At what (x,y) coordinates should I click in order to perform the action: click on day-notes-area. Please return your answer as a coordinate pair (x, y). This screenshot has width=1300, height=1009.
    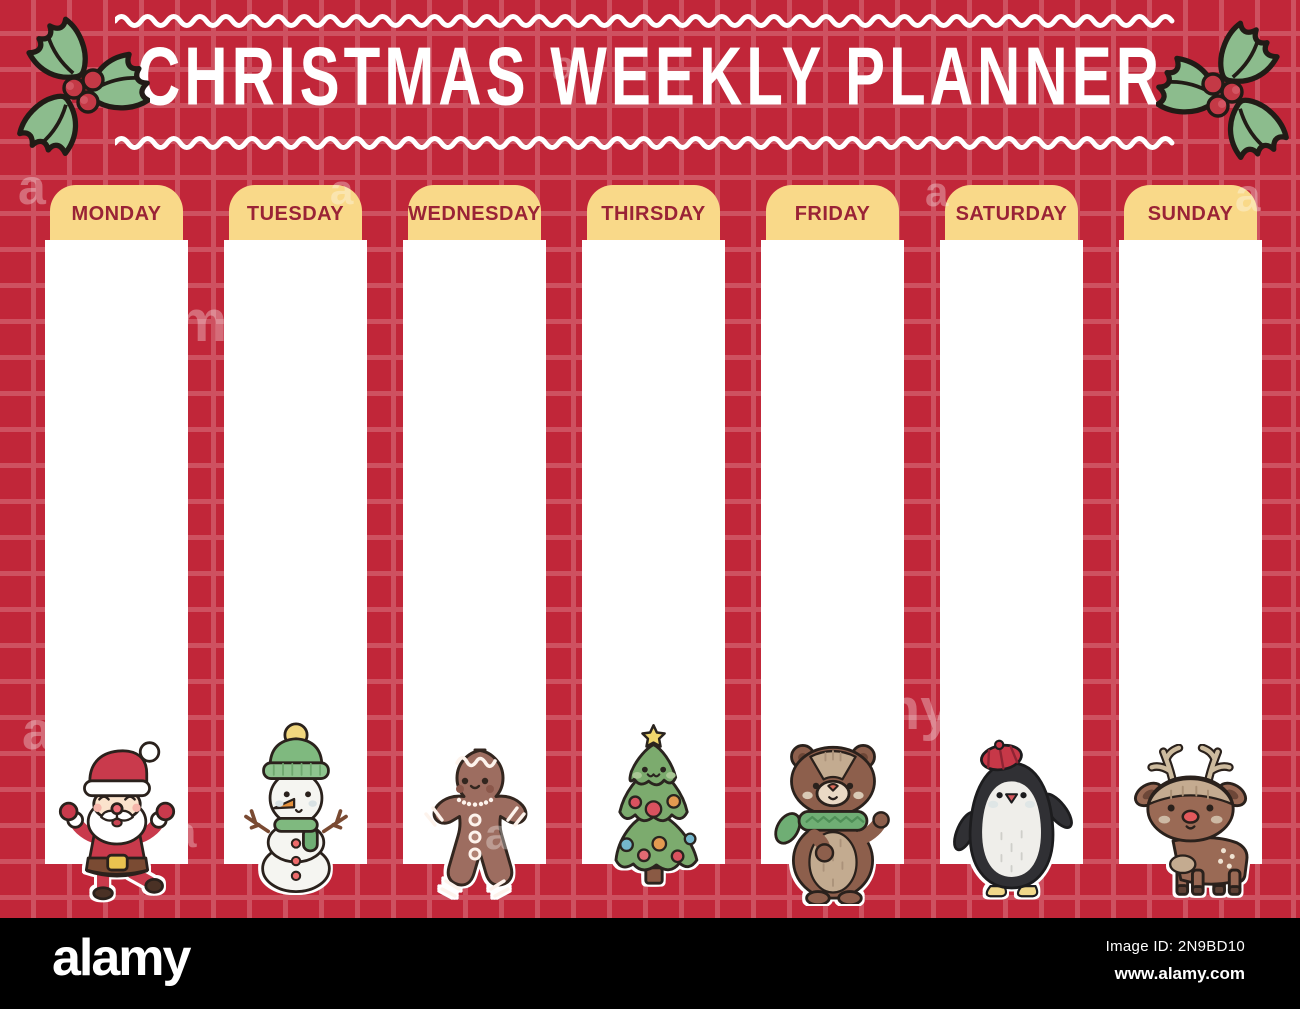
    Looking at the image, I should click on (1190, 552).